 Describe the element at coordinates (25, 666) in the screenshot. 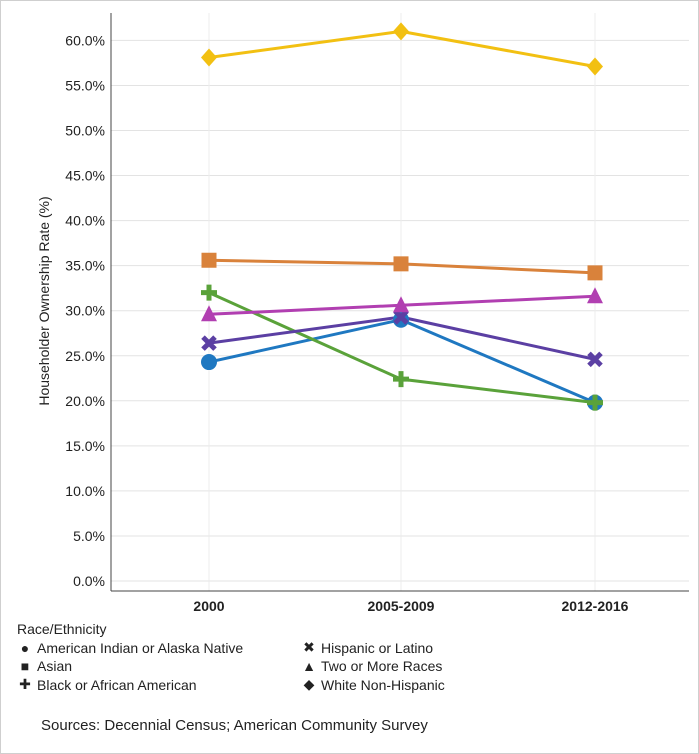

I see `square-icon: ■` at that location.